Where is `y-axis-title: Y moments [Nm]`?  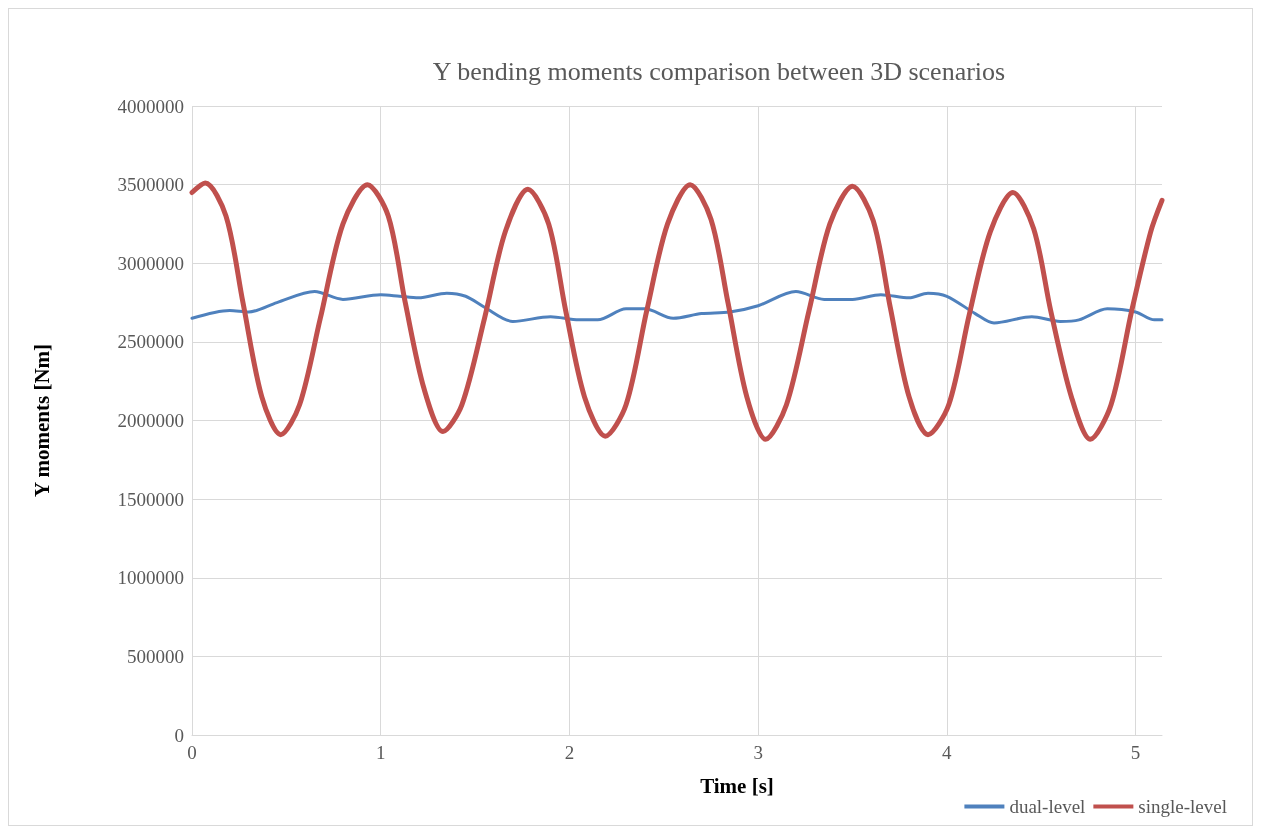
y-axis-title: Y moments [Nm] is located at coordinates (41, 420).